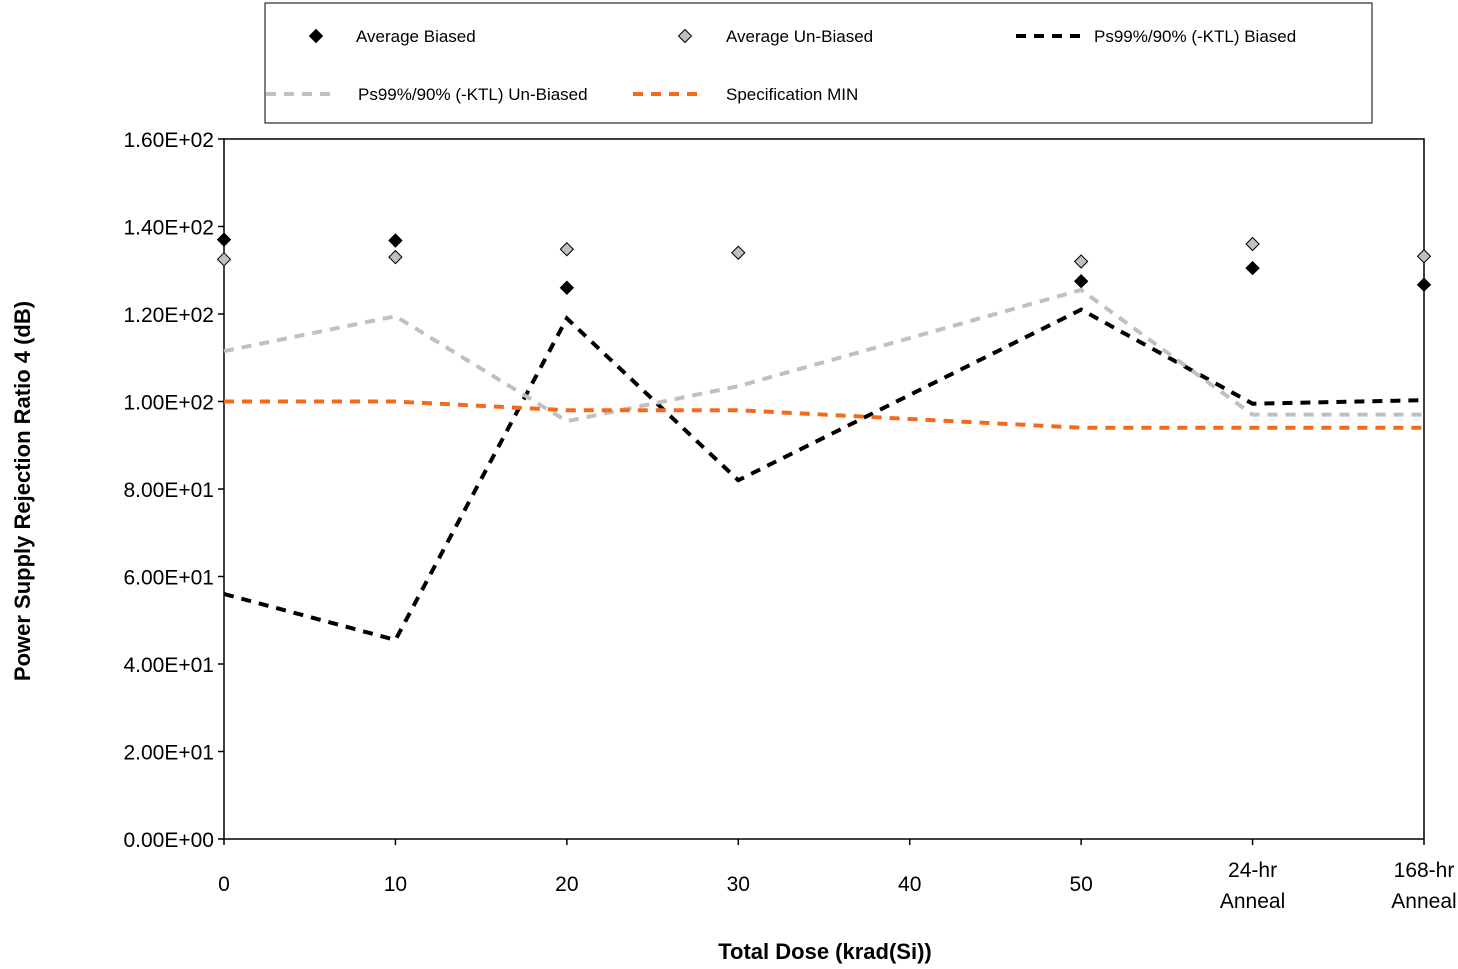 The width and height of the screenshot is (1458, 969). What do you see at coordinates (416, 36) in the screenshot?
I see `legend-label-average-biased: Average Biased` at bounding box center [416, 36].